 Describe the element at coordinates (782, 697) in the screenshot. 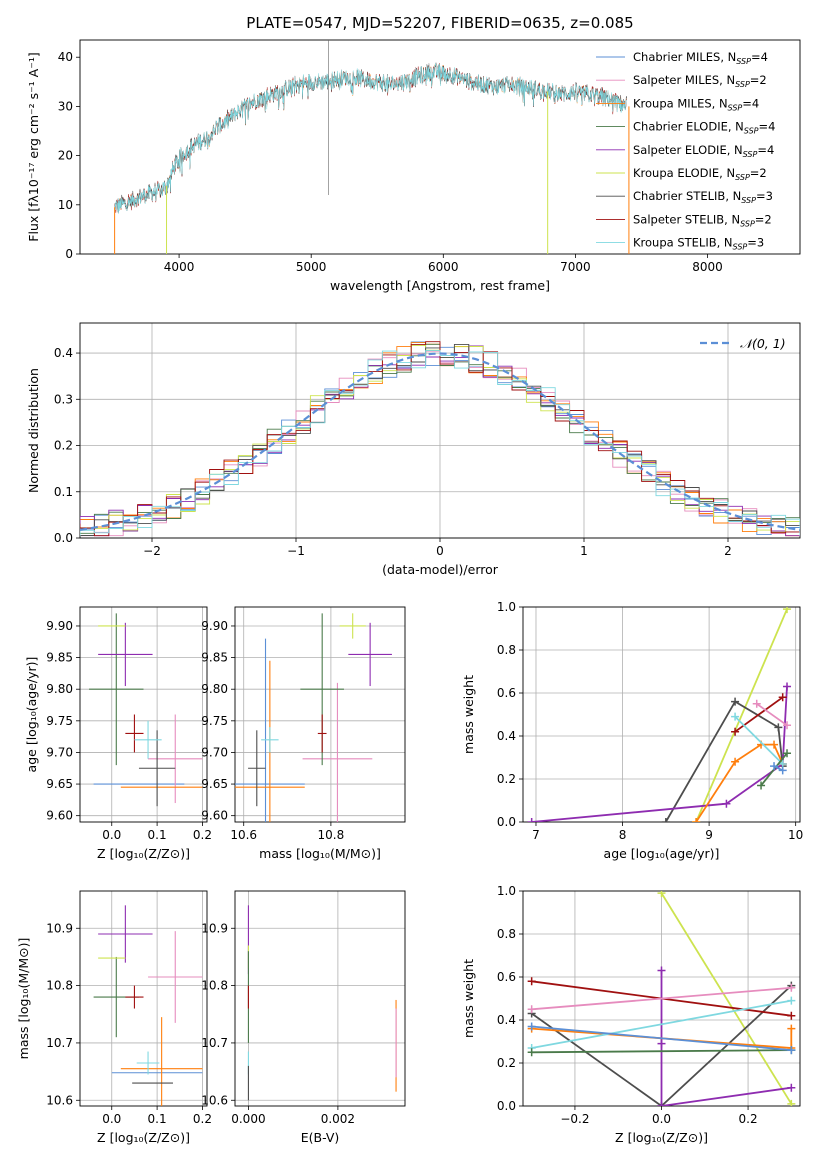

I see `weight-marker-salpeter_stelib` at that location.